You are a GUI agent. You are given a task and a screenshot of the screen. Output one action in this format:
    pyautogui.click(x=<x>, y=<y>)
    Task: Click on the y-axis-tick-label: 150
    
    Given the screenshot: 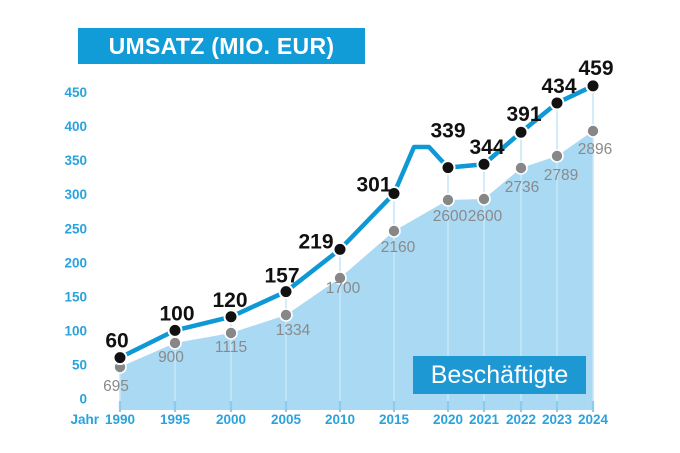 What is the action you would take?
    pyautogui.click(x=75, y=296)
    